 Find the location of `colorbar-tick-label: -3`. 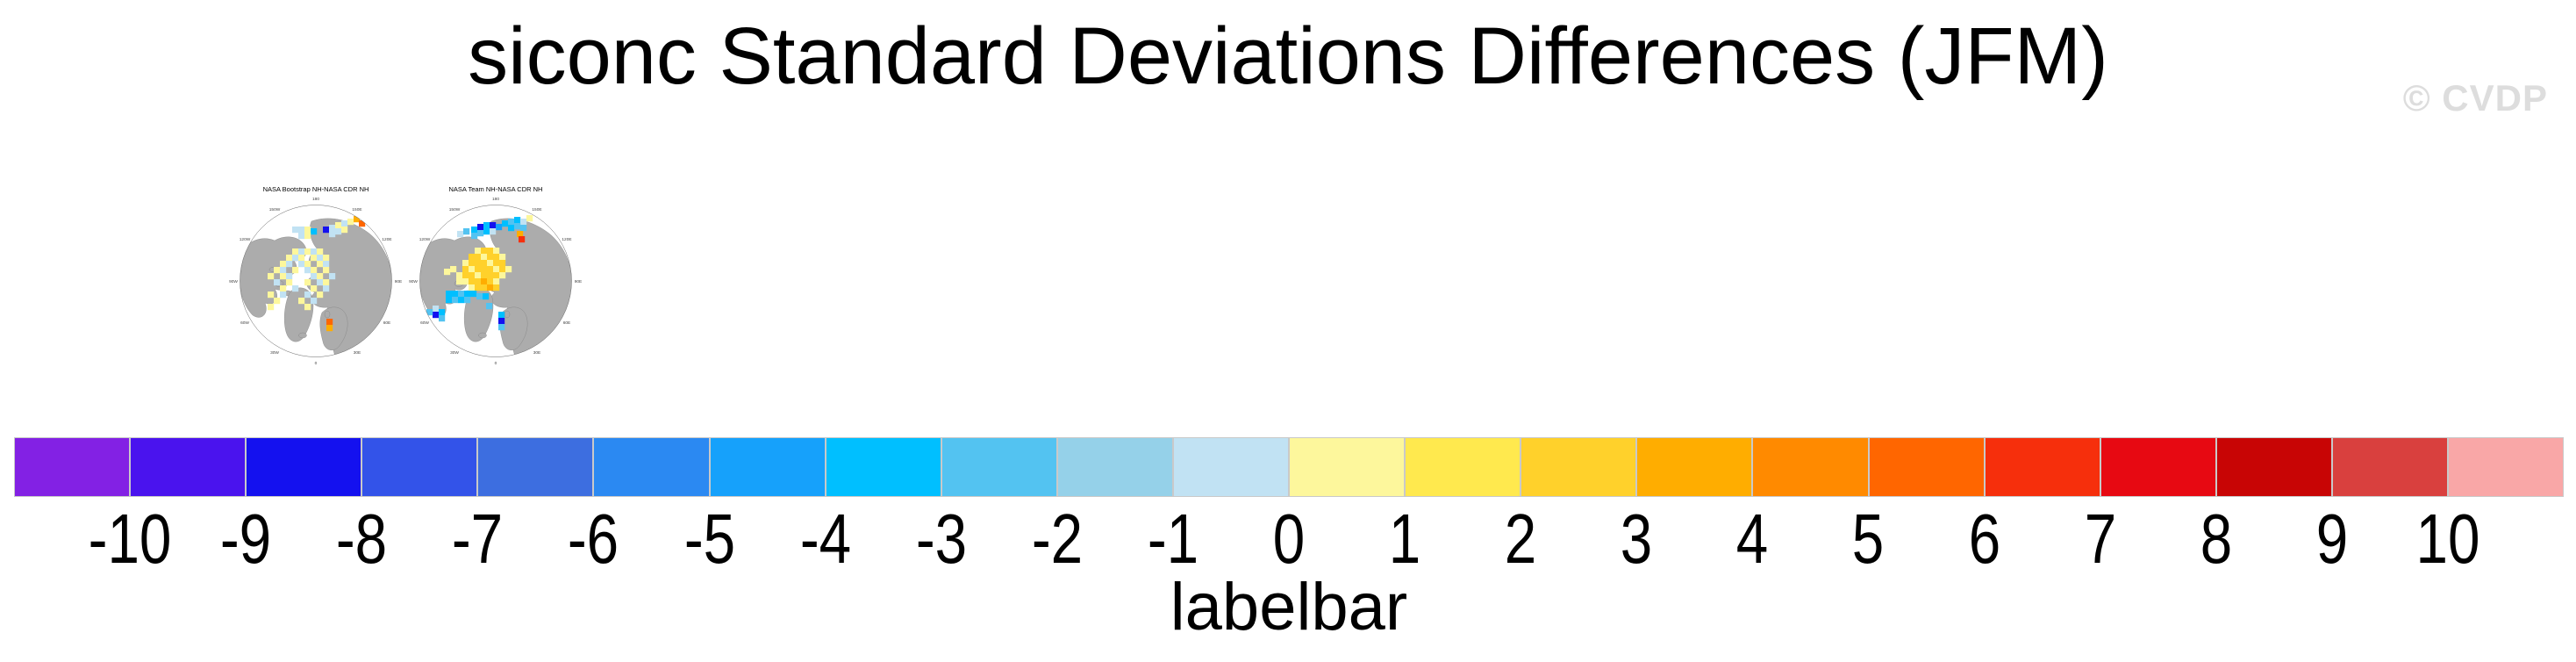

colorbar-tick-label: -3 is located at coordinates (941, 539).